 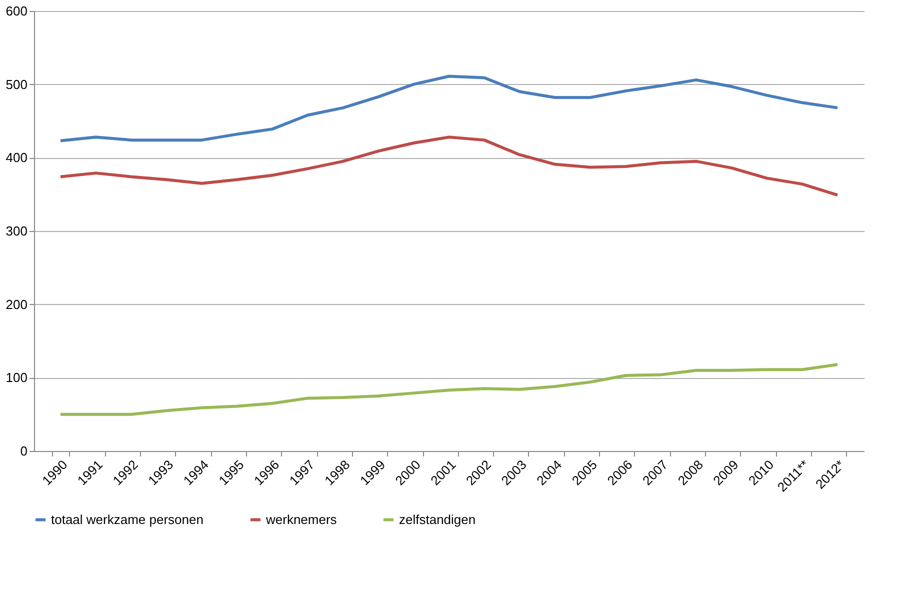 I want to click on y-tick-label: 300, so click(x=17, y=231).